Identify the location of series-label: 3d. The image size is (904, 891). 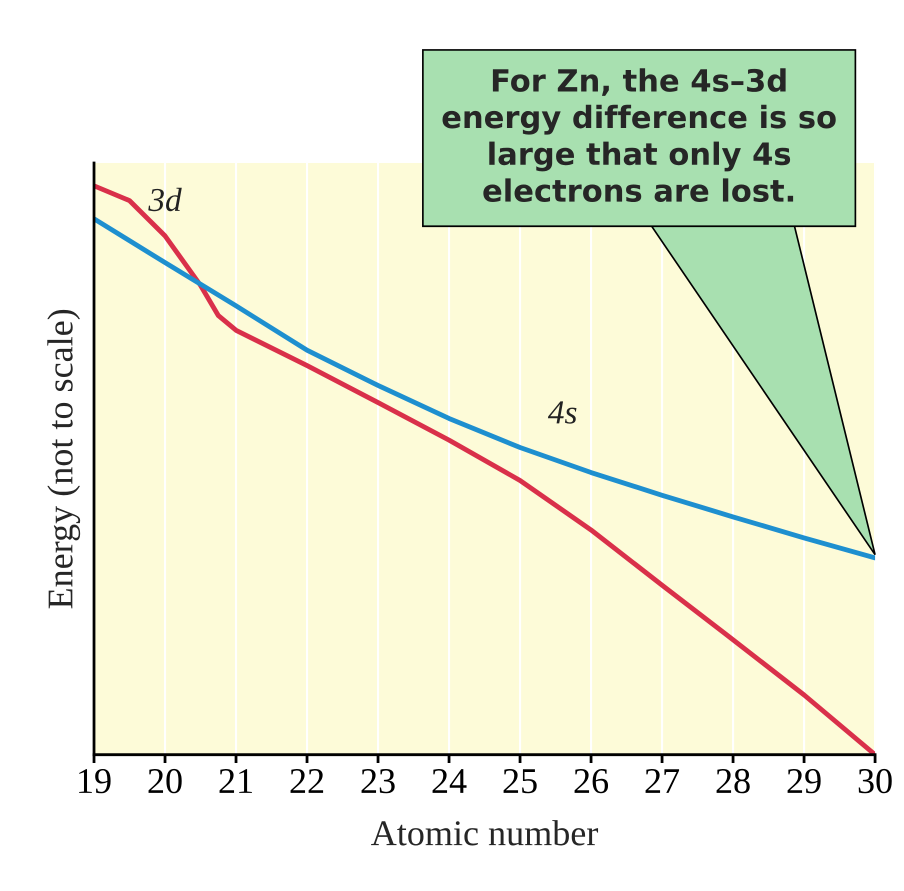
(165, 200).